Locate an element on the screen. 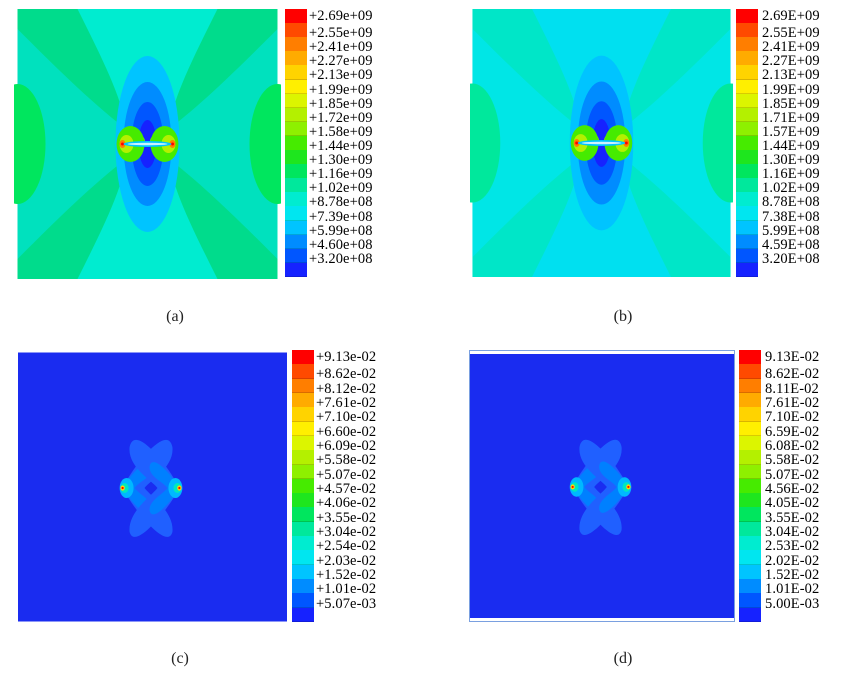  caption-d: (d) is located at coordinates (623, 658).